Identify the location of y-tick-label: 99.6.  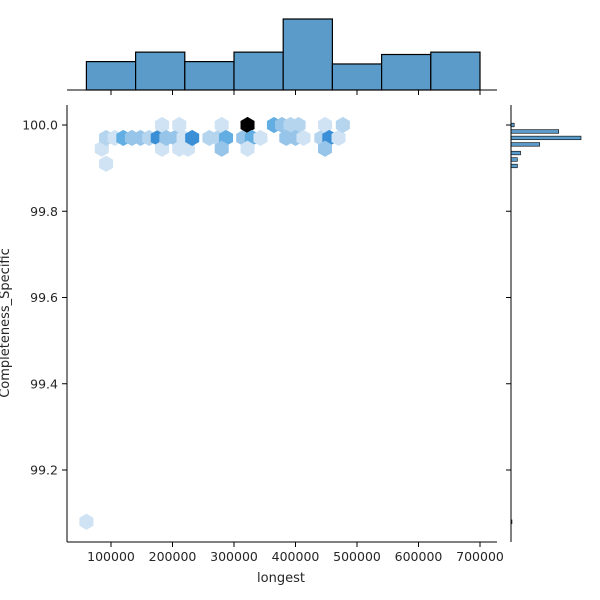
(44, 297).